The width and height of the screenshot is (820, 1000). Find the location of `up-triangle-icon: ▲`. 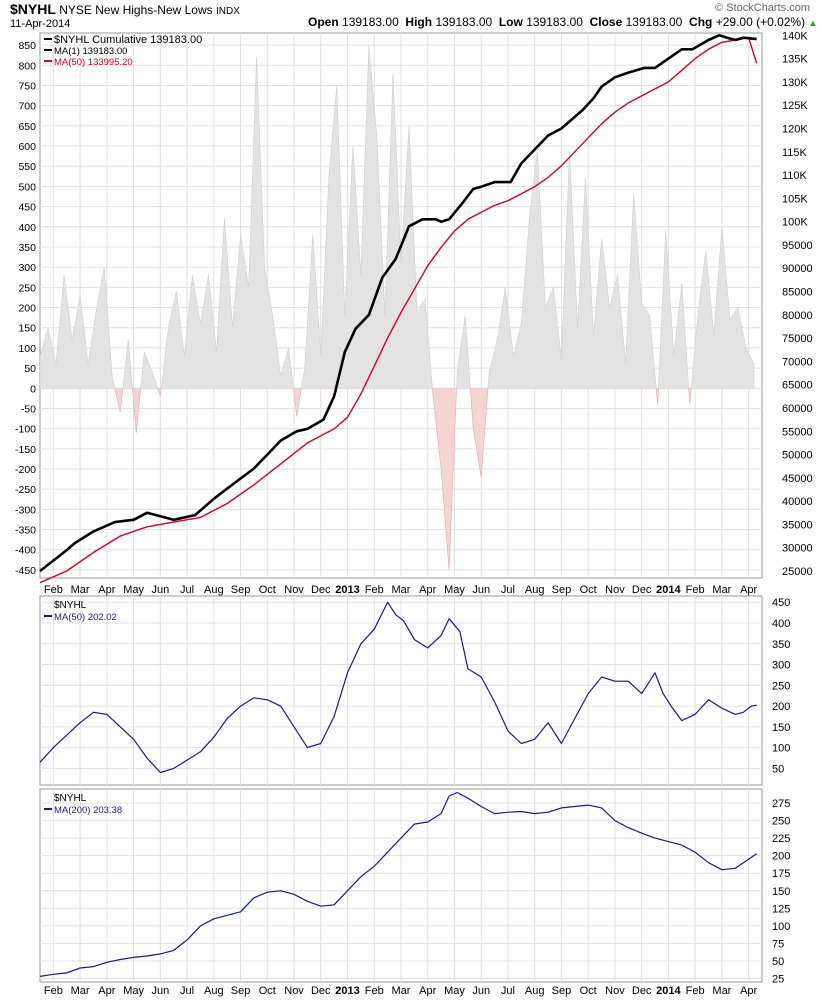

up-triangle-icon: ▲ is located at coordinates (813, 23).